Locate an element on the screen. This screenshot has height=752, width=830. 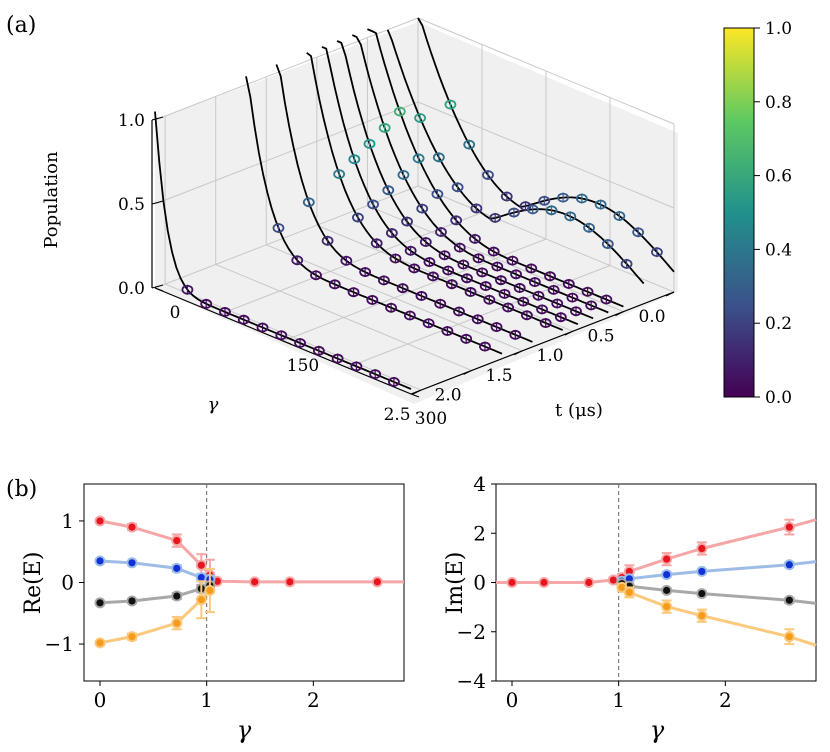
colorbar-tick-label: 0.8 is located at coordinates (778, 103).